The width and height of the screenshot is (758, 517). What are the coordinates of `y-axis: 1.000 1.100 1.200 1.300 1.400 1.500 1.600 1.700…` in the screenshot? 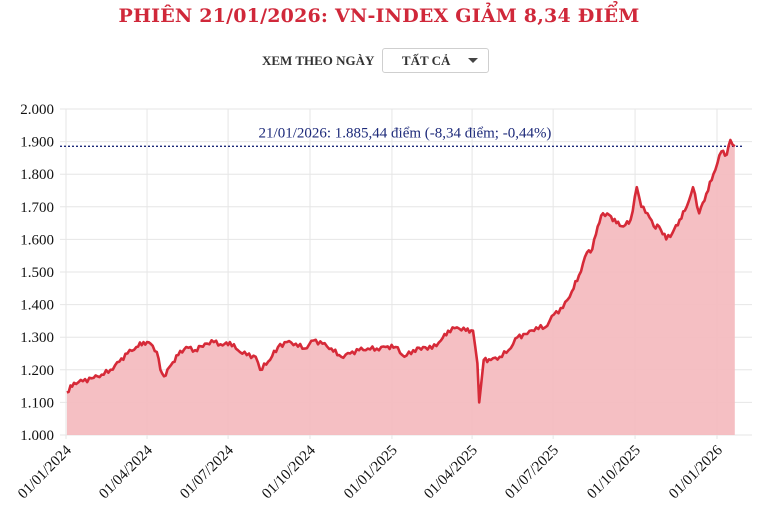 It's located at (37, 273).